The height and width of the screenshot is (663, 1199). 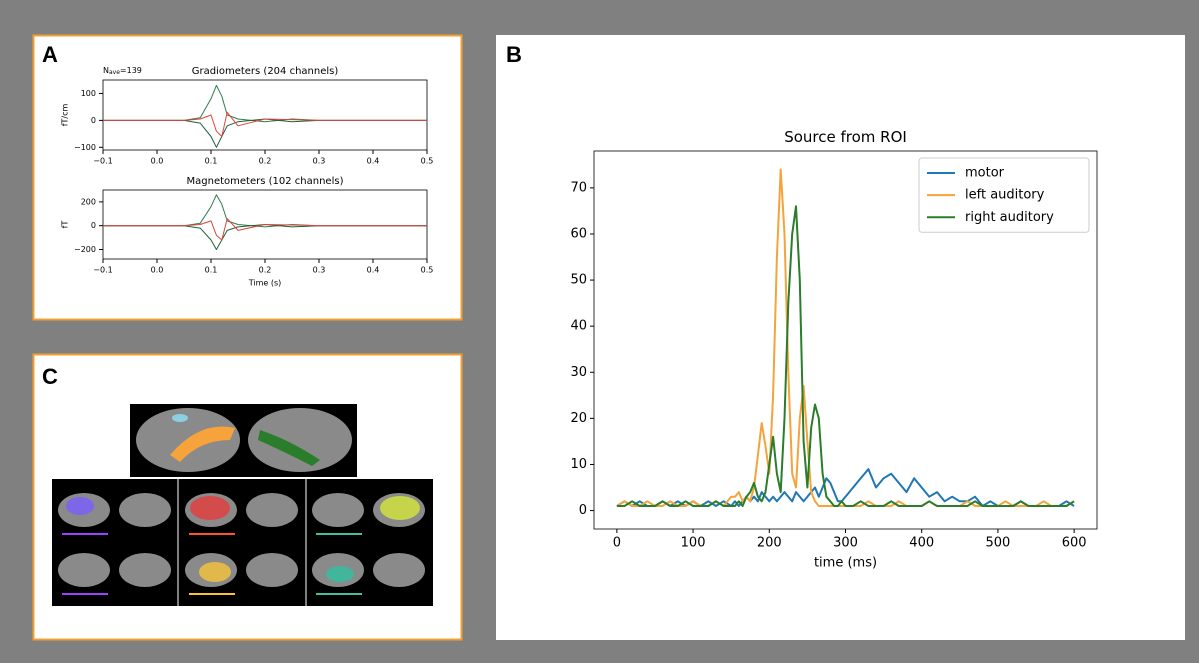 I want to click on panel-label: B, so click(x=514, y=54).